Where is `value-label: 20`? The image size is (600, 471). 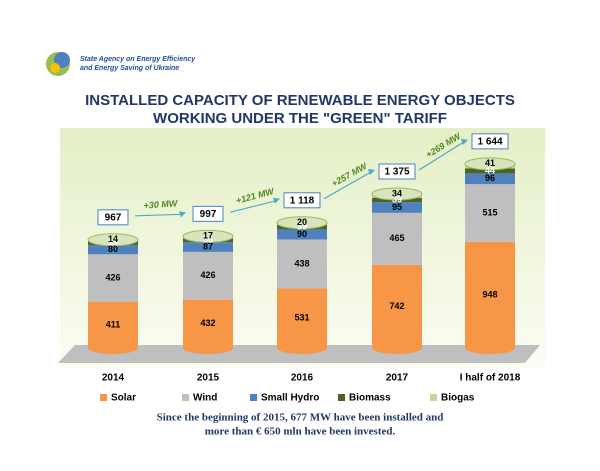
value-label: 20 is located at coordinates (302, 222).